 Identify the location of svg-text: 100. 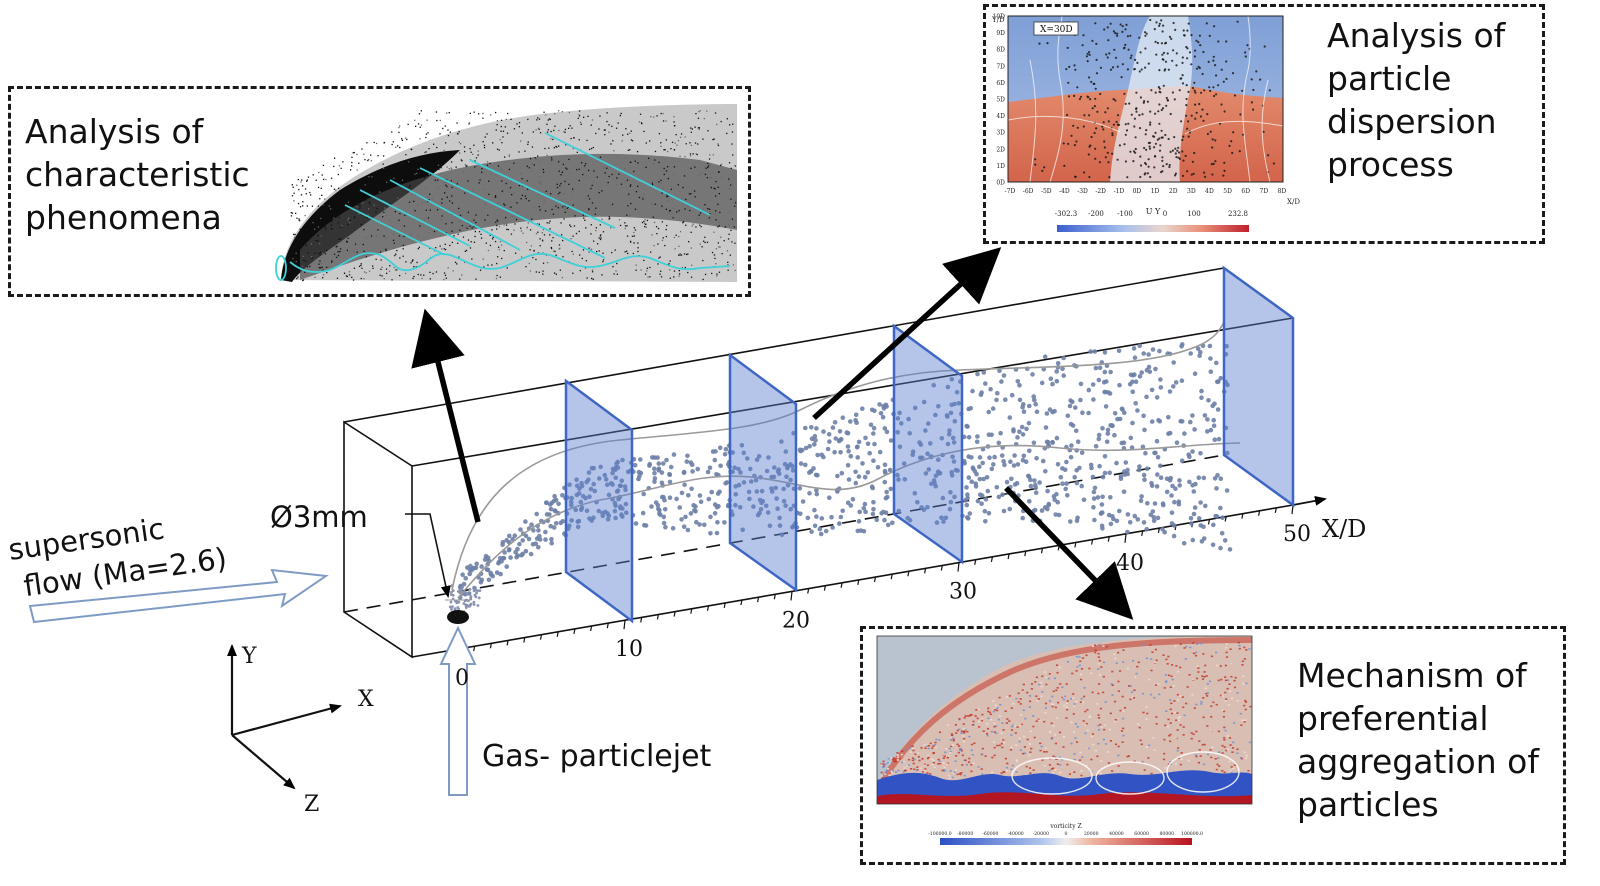
(1193, 214).